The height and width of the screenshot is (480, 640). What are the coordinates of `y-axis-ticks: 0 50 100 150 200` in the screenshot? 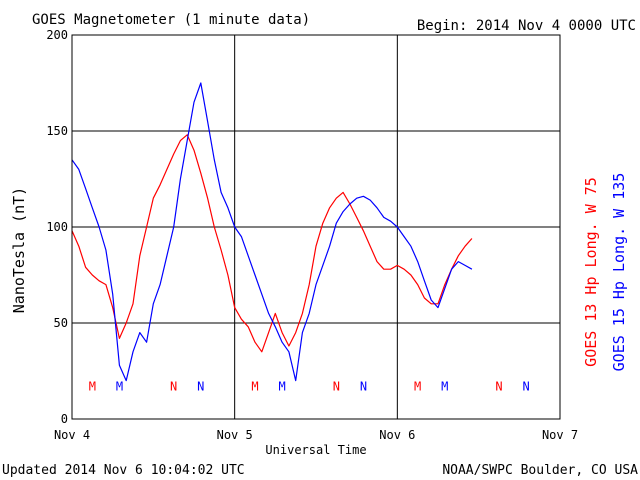 It's located at (57, 227).